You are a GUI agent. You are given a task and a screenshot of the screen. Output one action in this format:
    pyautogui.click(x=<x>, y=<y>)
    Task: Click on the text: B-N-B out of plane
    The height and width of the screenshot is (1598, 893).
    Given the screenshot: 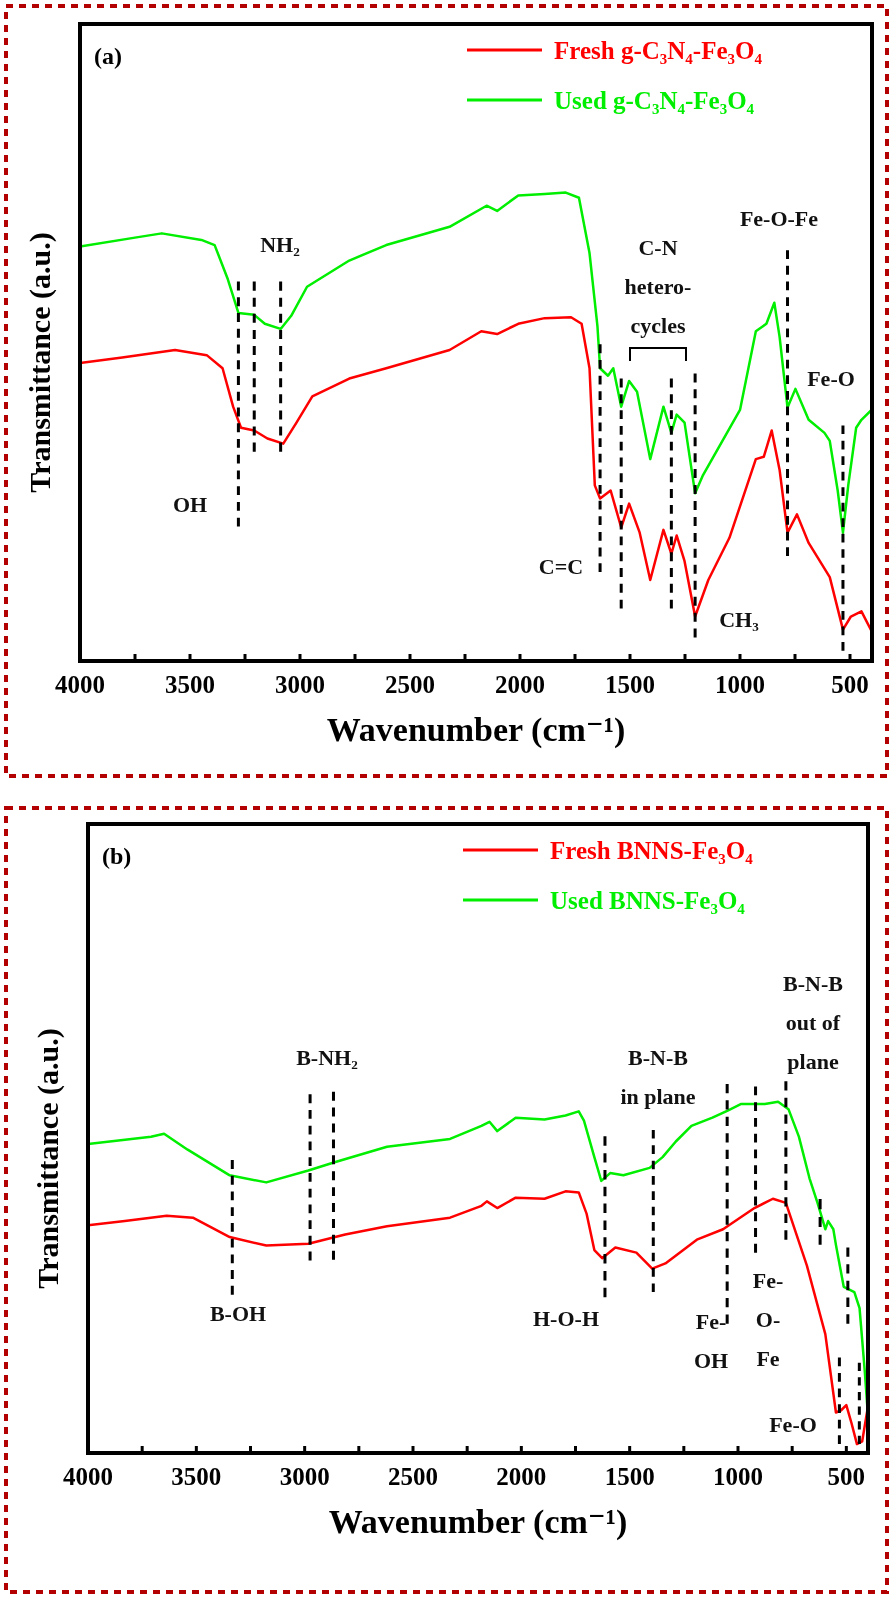 What is the action you would take?
    pyautogui.click(x=813, y=1022)
    